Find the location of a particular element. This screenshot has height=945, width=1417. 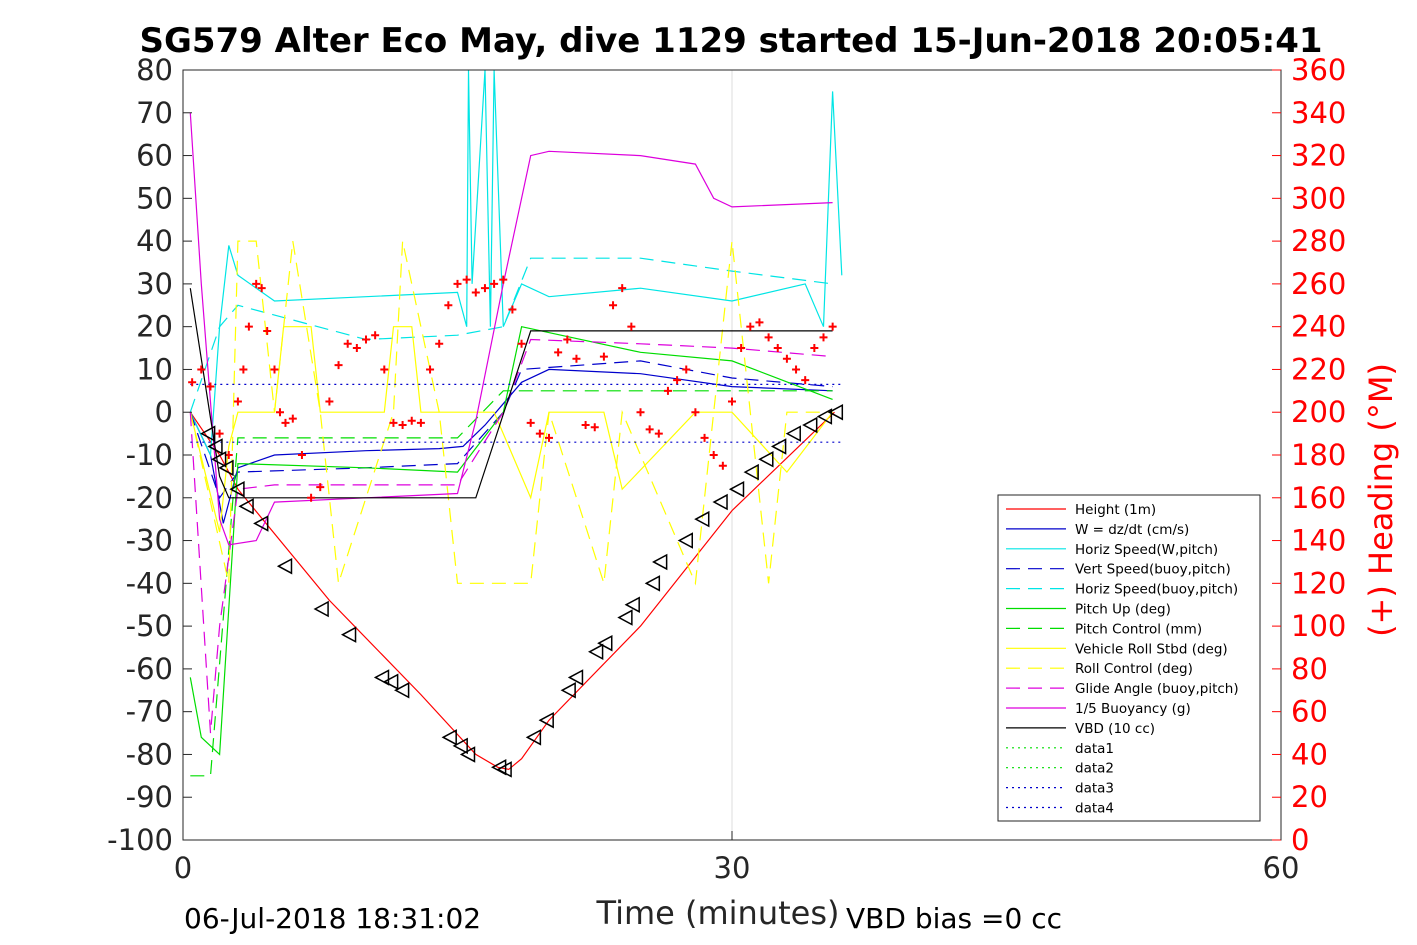

right-tick-label: 300 is located at coordinates (1318, 198).